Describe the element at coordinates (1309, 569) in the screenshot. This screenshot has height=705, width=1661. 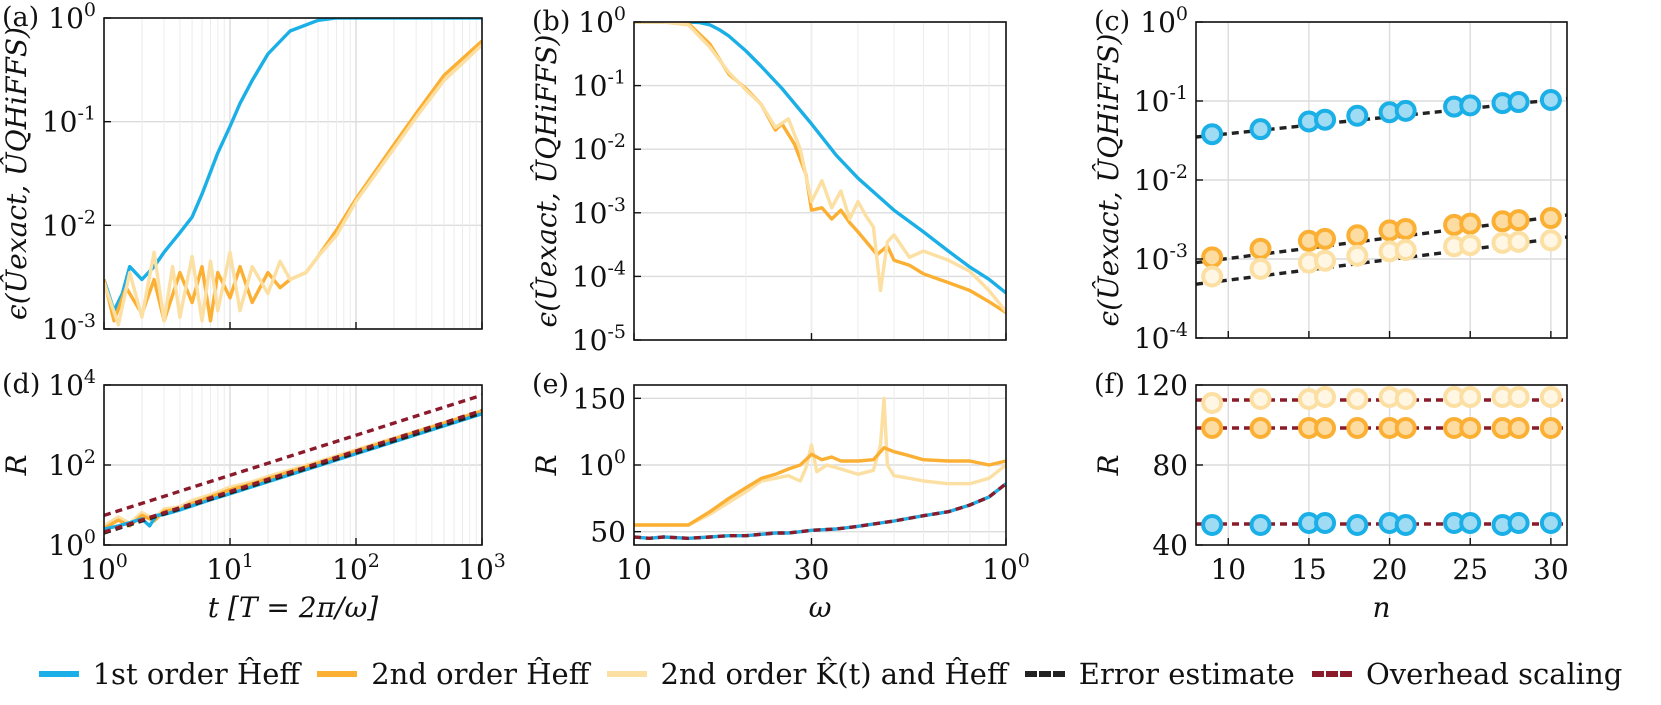
I see `x-tick-label: 15` at that location.